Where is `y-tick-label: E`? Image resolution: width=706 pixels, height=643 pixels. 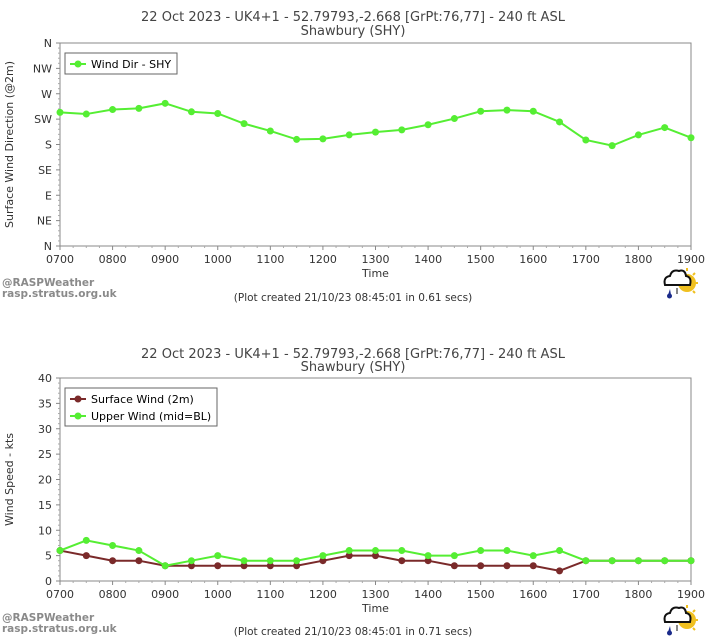 y-tick-label: E is located at coordinates (48, 195).